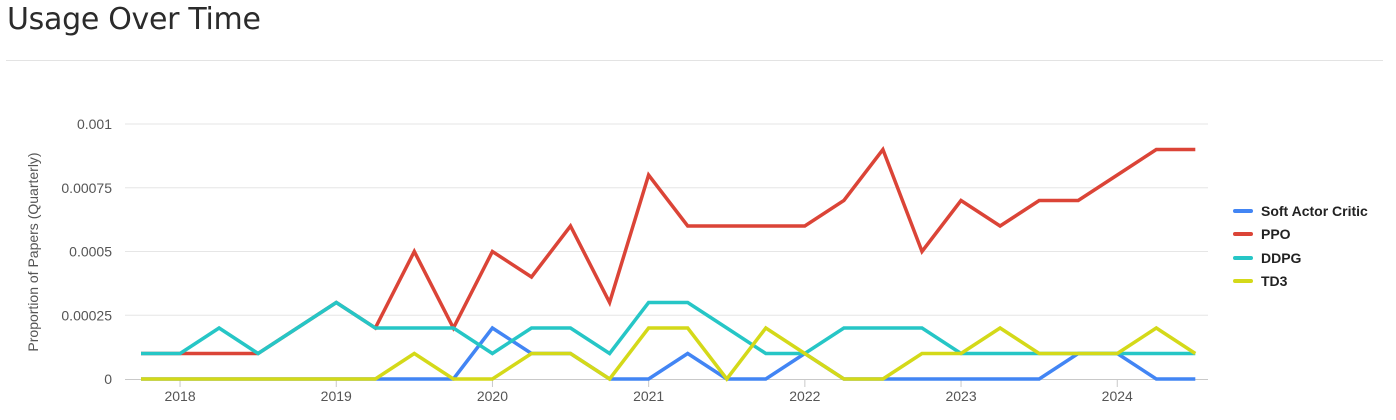 The height and width of the screenshot is (420, 1396). What do you see at coordinates (492, 396) in the screenshot?
I see `x-tick-label: 2020` at bounding box center [492, 396].